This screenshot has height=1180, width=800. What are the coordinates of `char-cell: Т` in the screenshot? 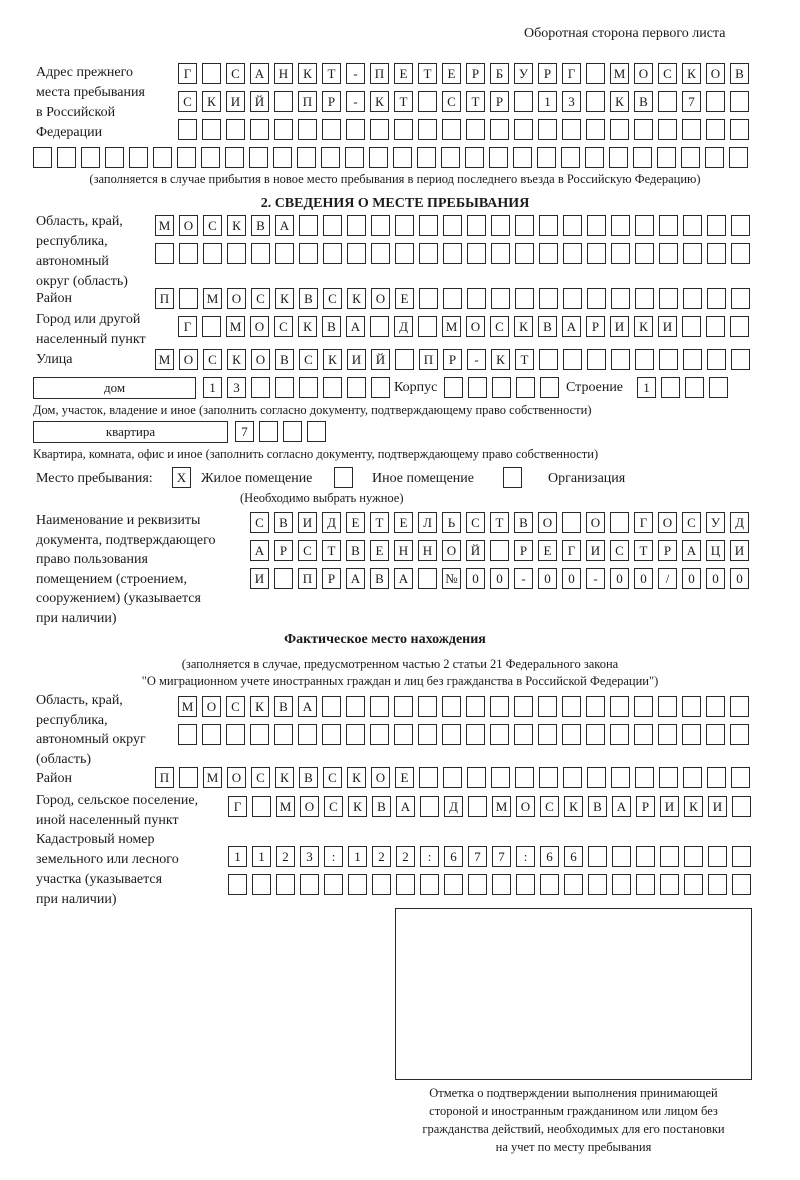 It's located at (403, 101).